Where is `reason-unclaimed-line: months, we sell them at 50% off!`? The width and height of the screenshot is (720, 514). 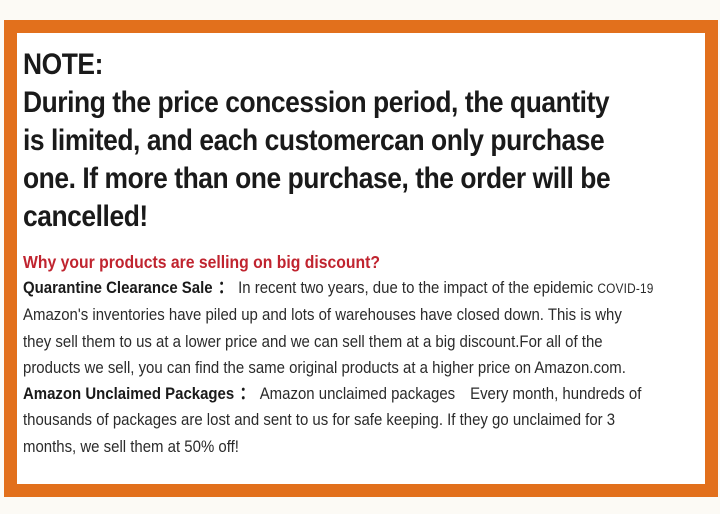 reason-unclaimed-line: months, we sell them at 50% off! is located at coordinates (131, 446).